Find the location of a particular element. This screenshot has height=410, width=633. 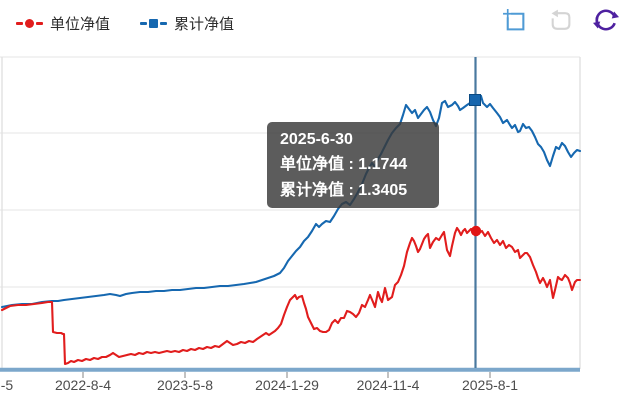

line-circle-marker-icon is located at coordinates (29, 23).